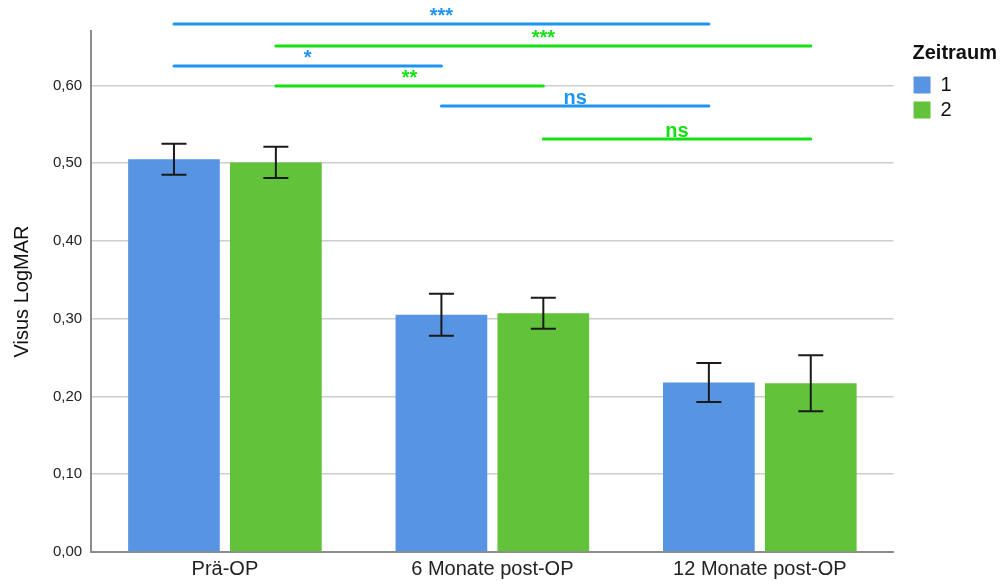  I want to click on annotation: **, so click(409, 77).